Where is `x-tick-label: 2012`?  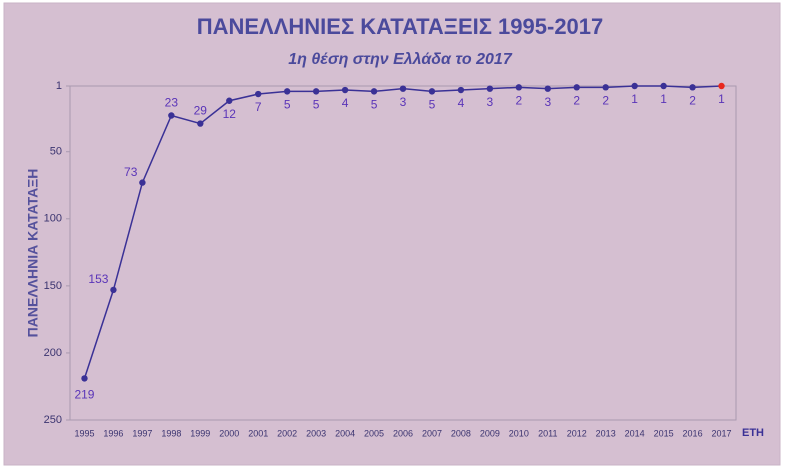 x-tick-label: 2012 is located at coordinates (577, 433).